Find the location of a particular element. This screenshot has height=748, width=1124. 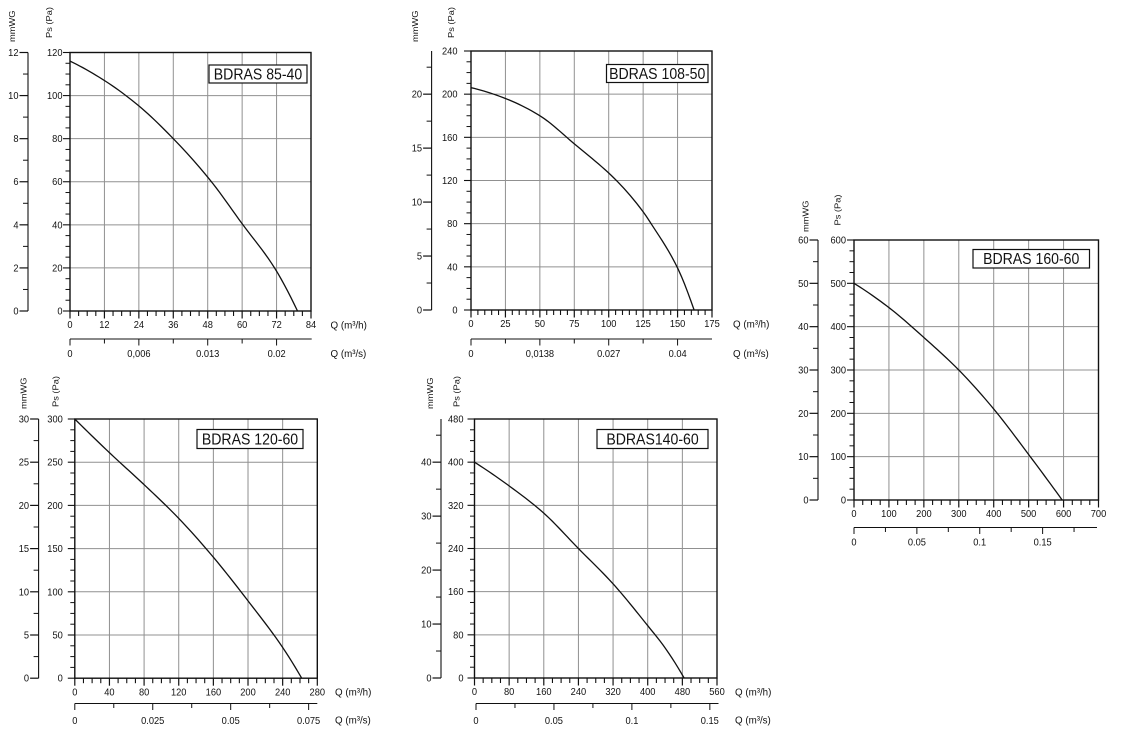

svg-text: 75 is located at coordinates (574, 324).